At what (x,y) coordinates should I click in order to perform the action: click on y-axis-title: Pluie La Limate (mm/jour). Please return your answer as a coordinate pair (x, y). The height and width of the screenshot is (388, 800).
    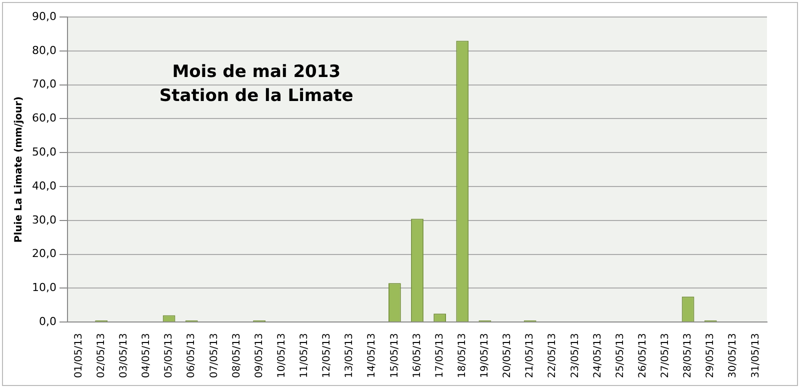
    Looking at the image, I should click on (19, 169).